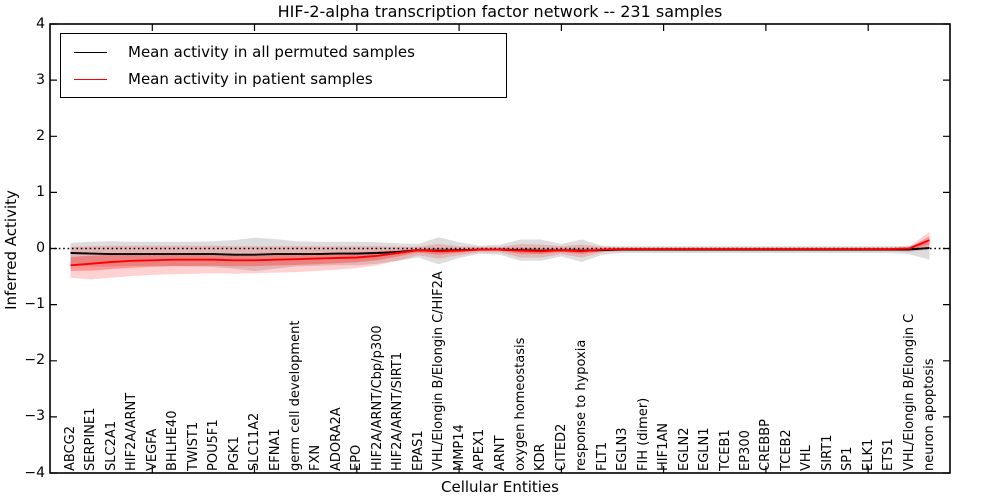 This screenshot has width=1000, height=500. Describe the element at coordinates (34, 304) in the screenshot. I see `y-tick-label: −1` at that location.